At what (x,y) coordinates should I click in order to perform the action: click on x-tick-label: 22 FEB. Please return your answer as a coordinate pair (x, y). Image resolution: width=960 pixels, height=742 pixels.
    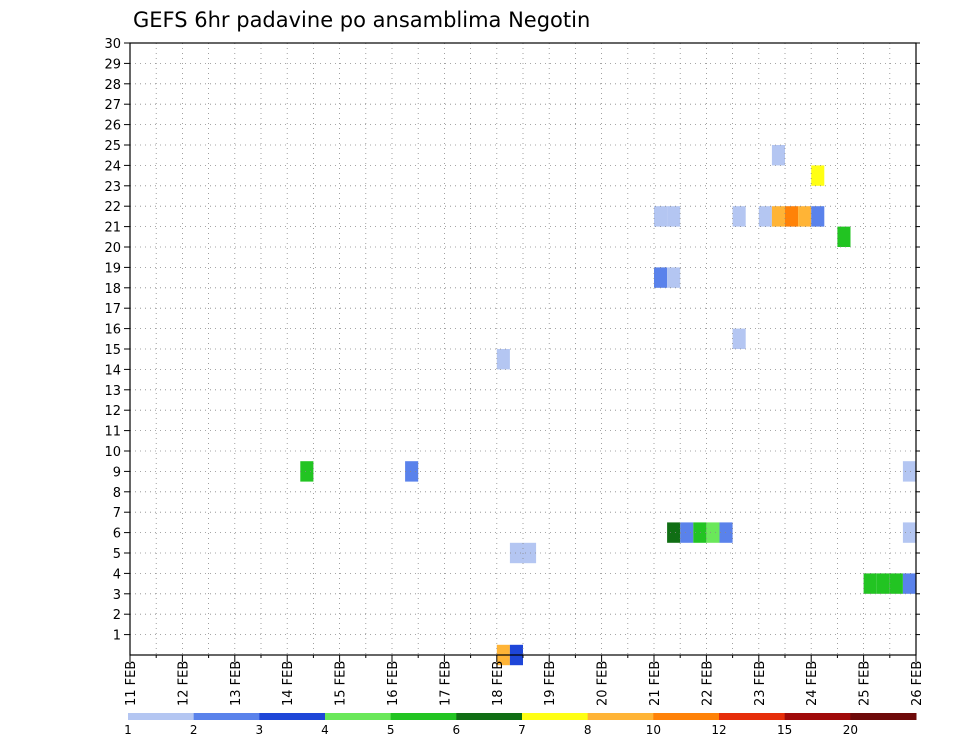
    Looking at the image, I should click on (707, 683).